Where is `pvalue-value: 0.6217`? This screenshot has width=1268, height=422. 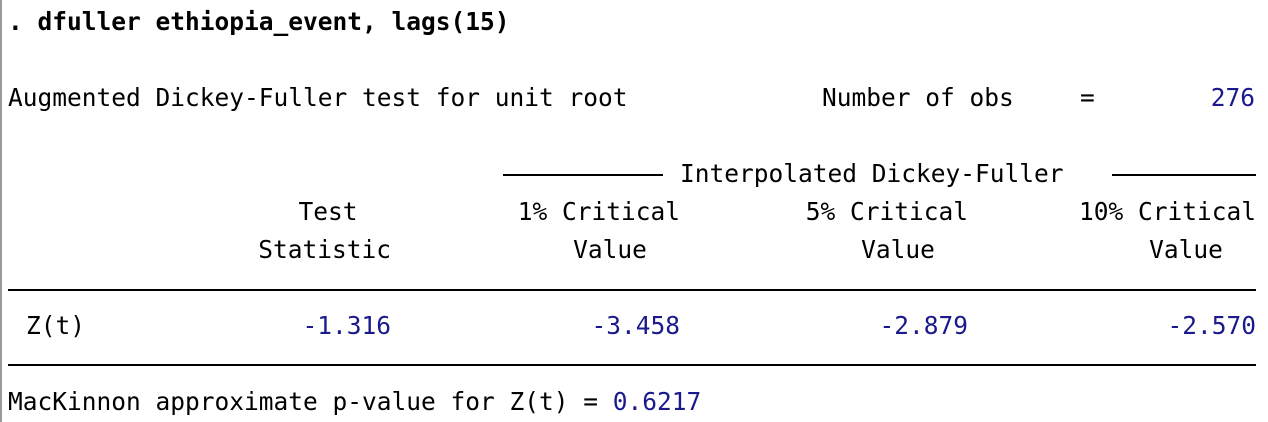
pvalue-value: 0.6217 is located at coordinates (657, 401).